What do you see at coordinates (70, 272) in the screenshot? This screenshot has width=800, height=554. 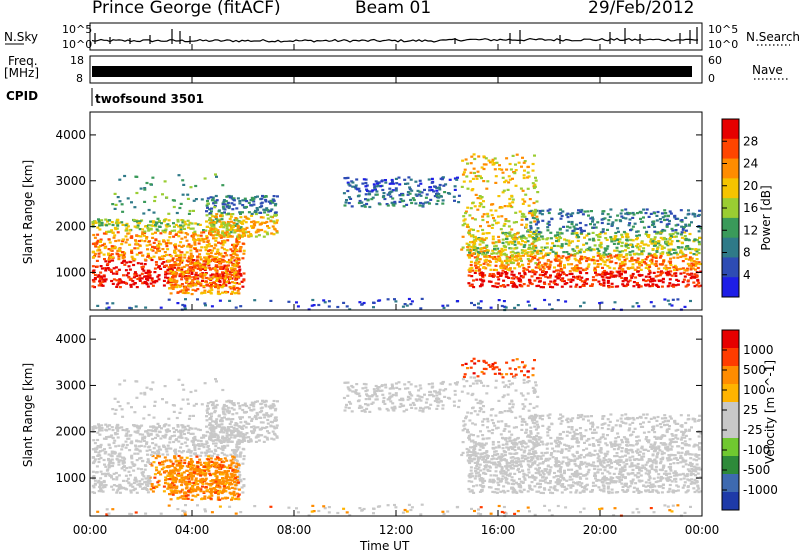 I see `power-ytick-label: 1000` at bounding box center [70, 272].